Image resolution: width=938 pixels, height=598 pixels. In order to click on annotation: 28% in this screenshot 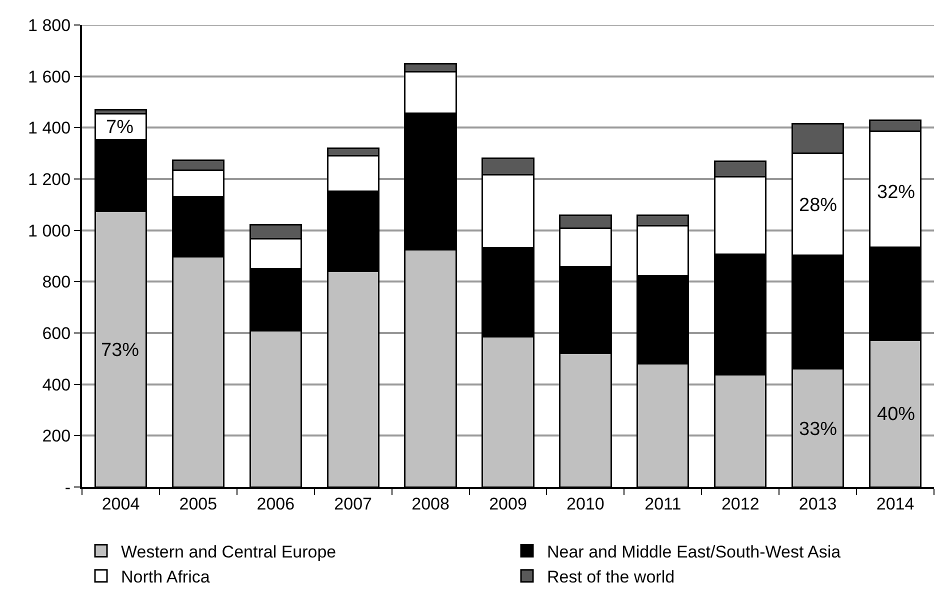, I will do `click(818, 205)`.